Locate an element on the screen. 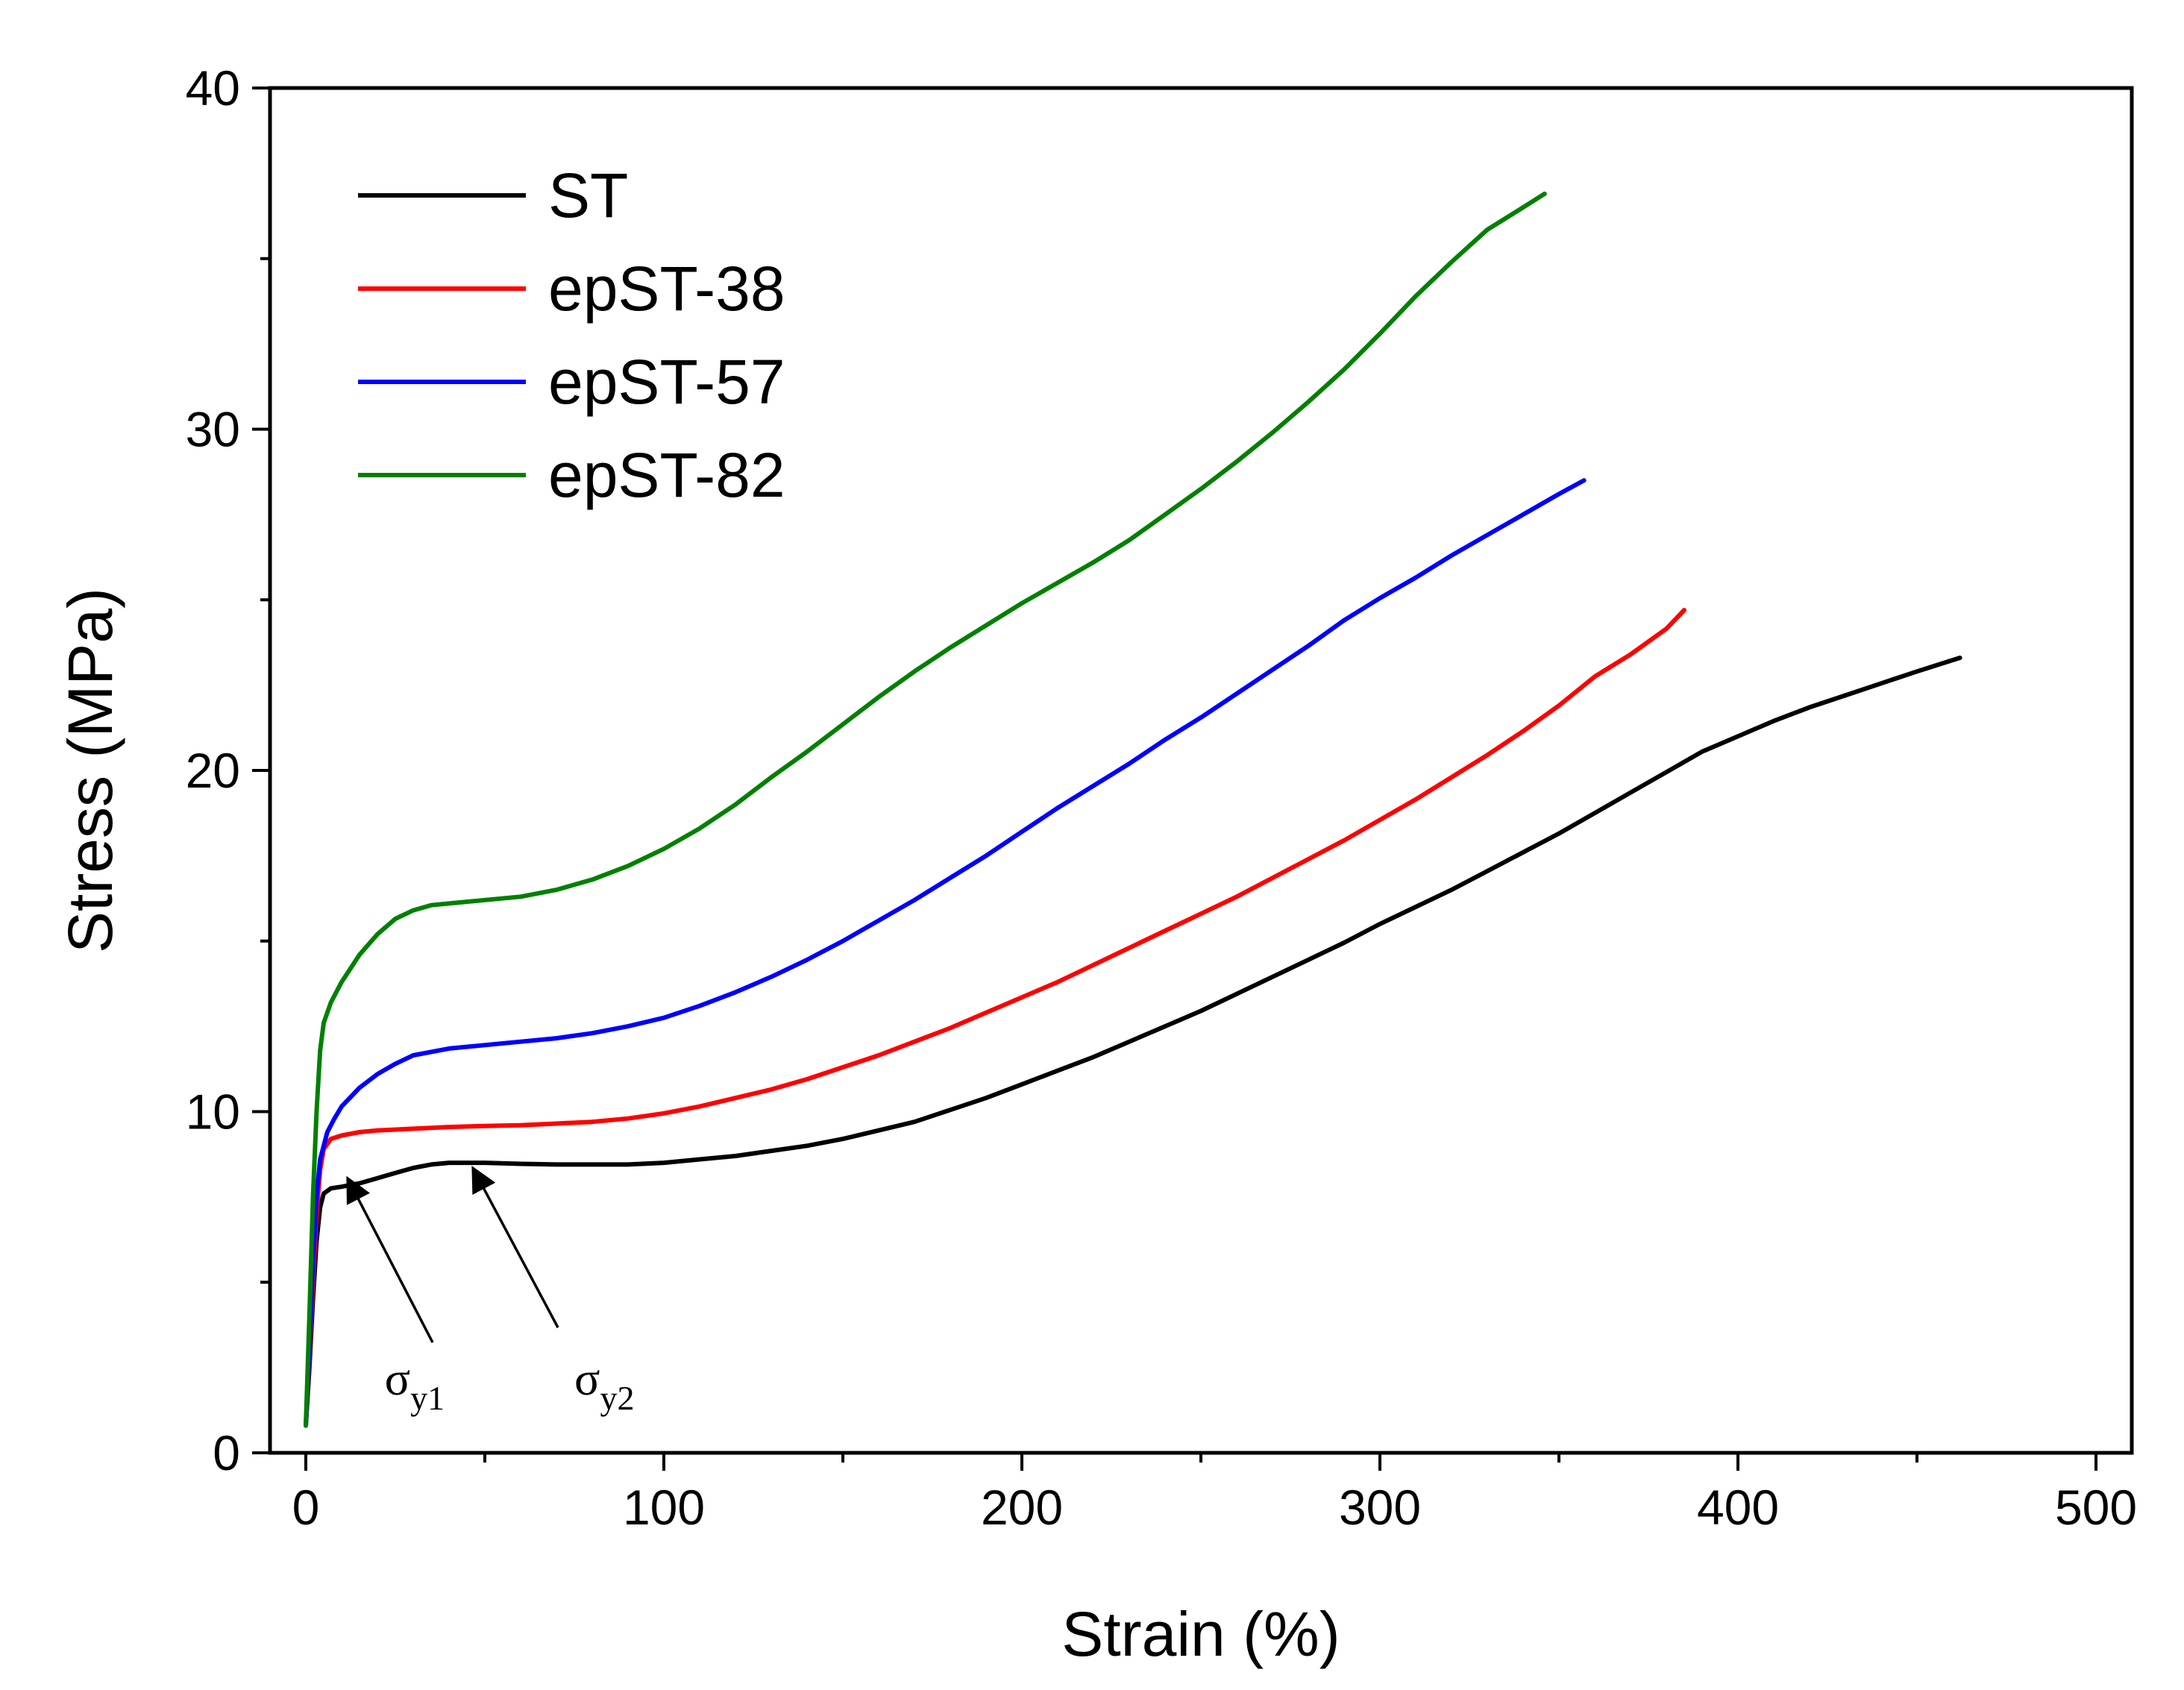  annotation-label-sigma-y2: σy2 is located at coordinates (604, 1384).